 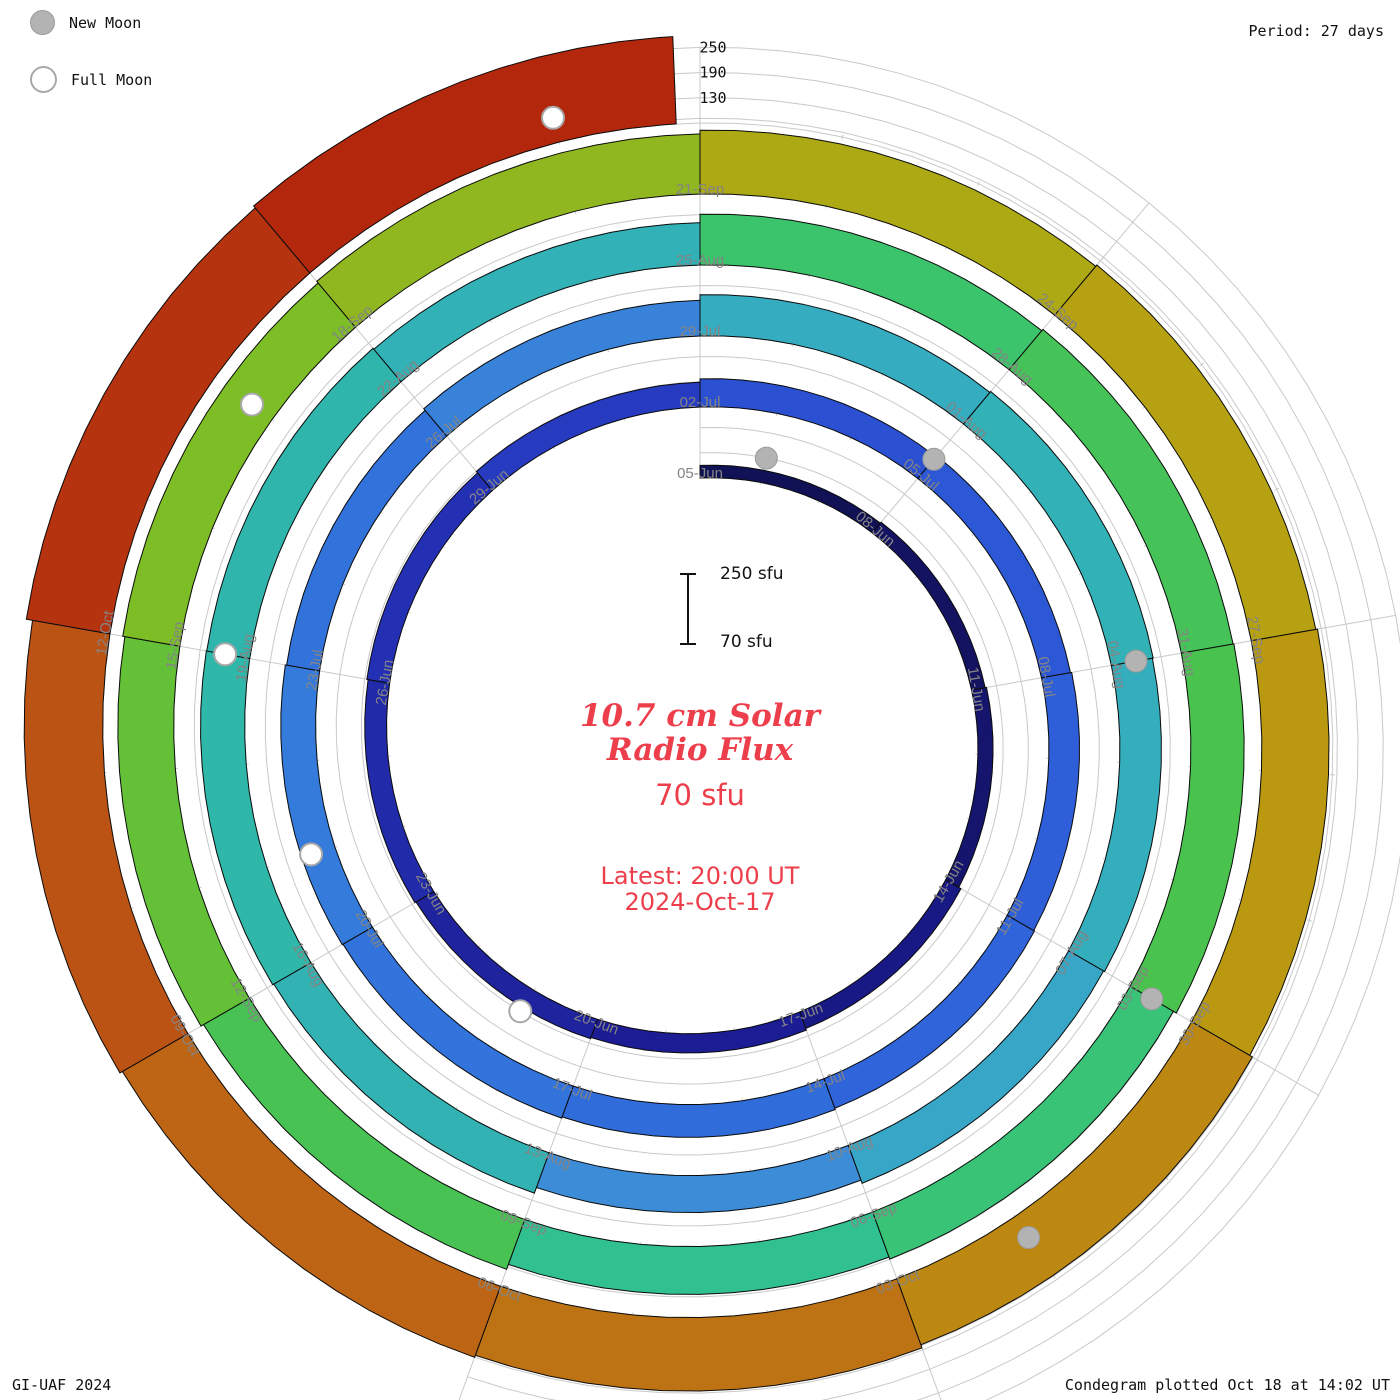 I want to click on date-tick-label: 08-Jun, so click(x=875, y=529).